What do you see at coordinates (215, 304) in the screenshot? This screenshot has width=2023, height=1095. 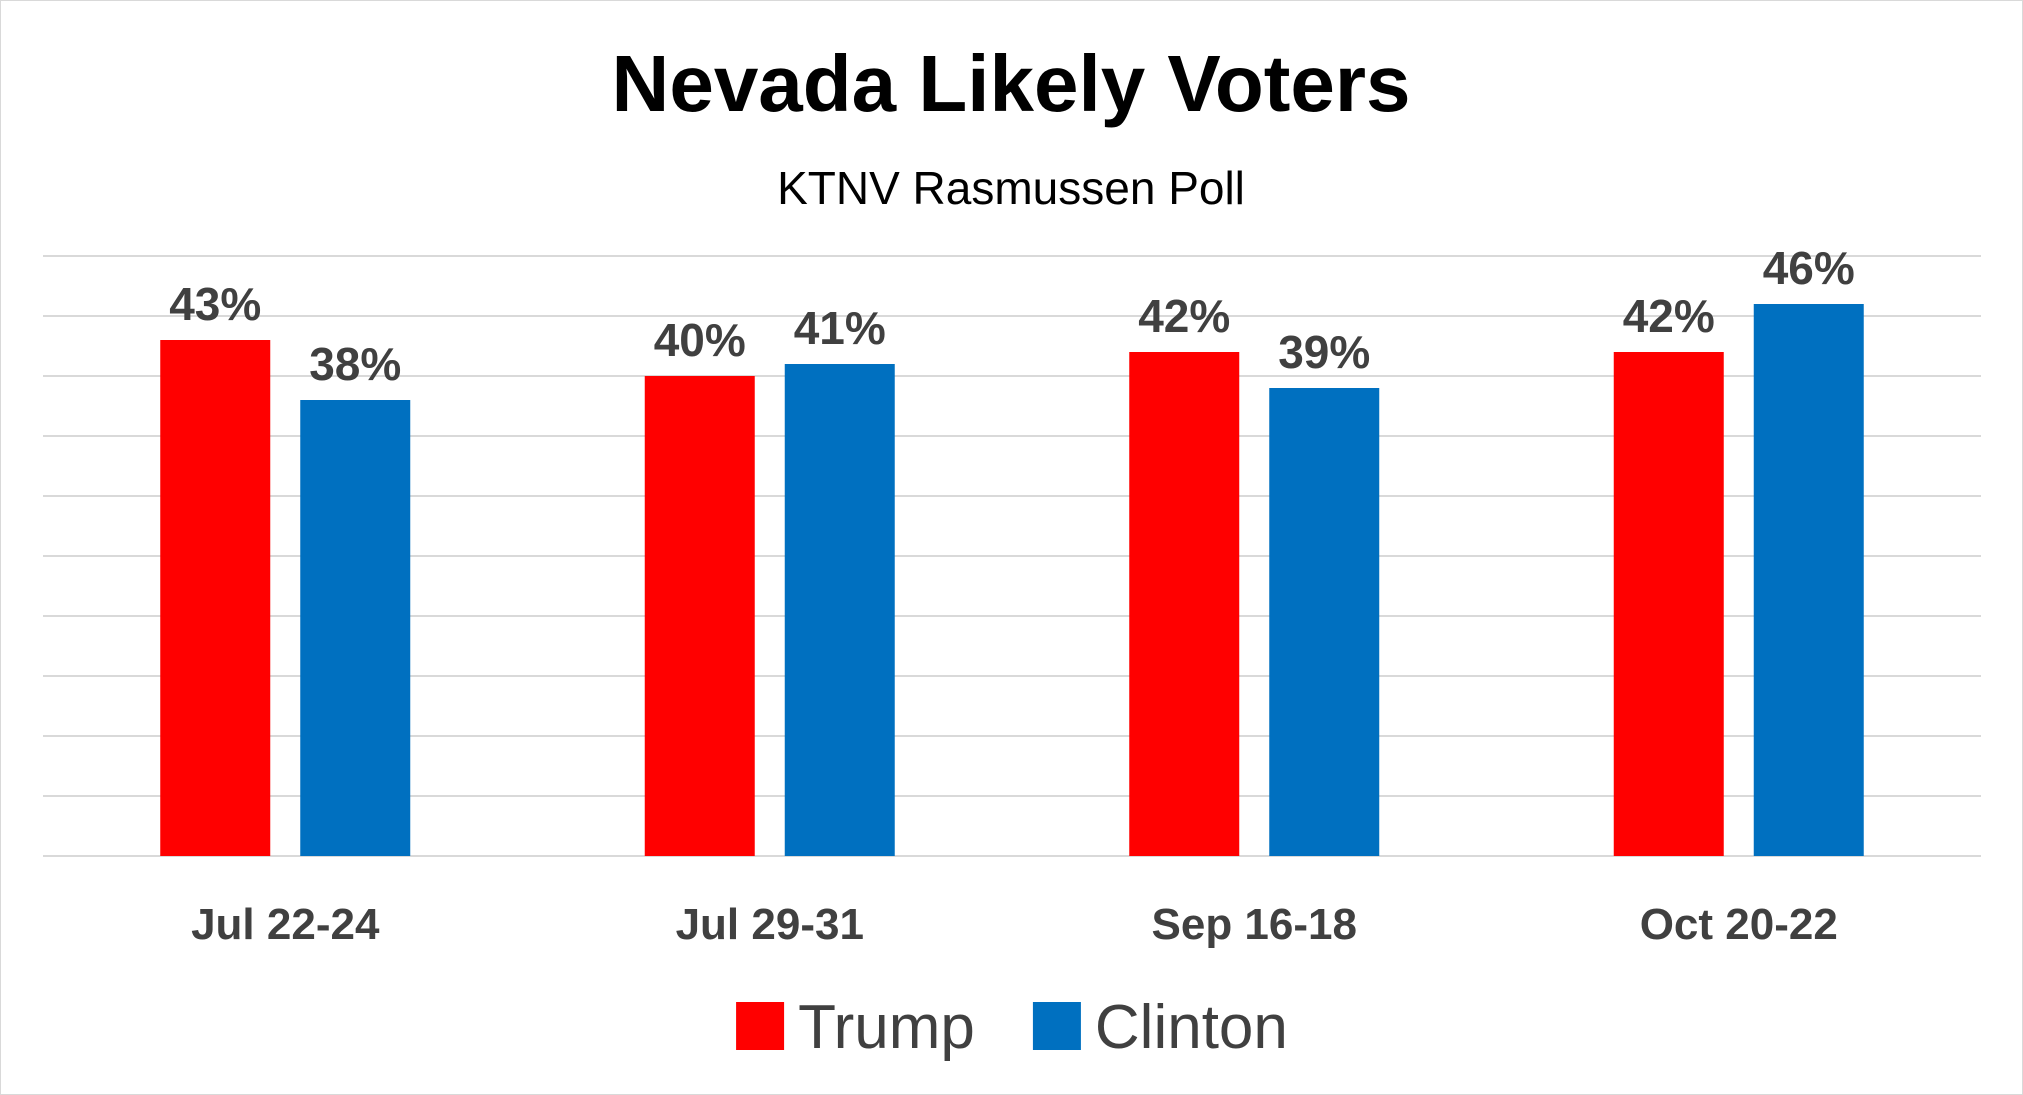 I see `data-label-trump-1: 43%` at bounding box center [215, 304].